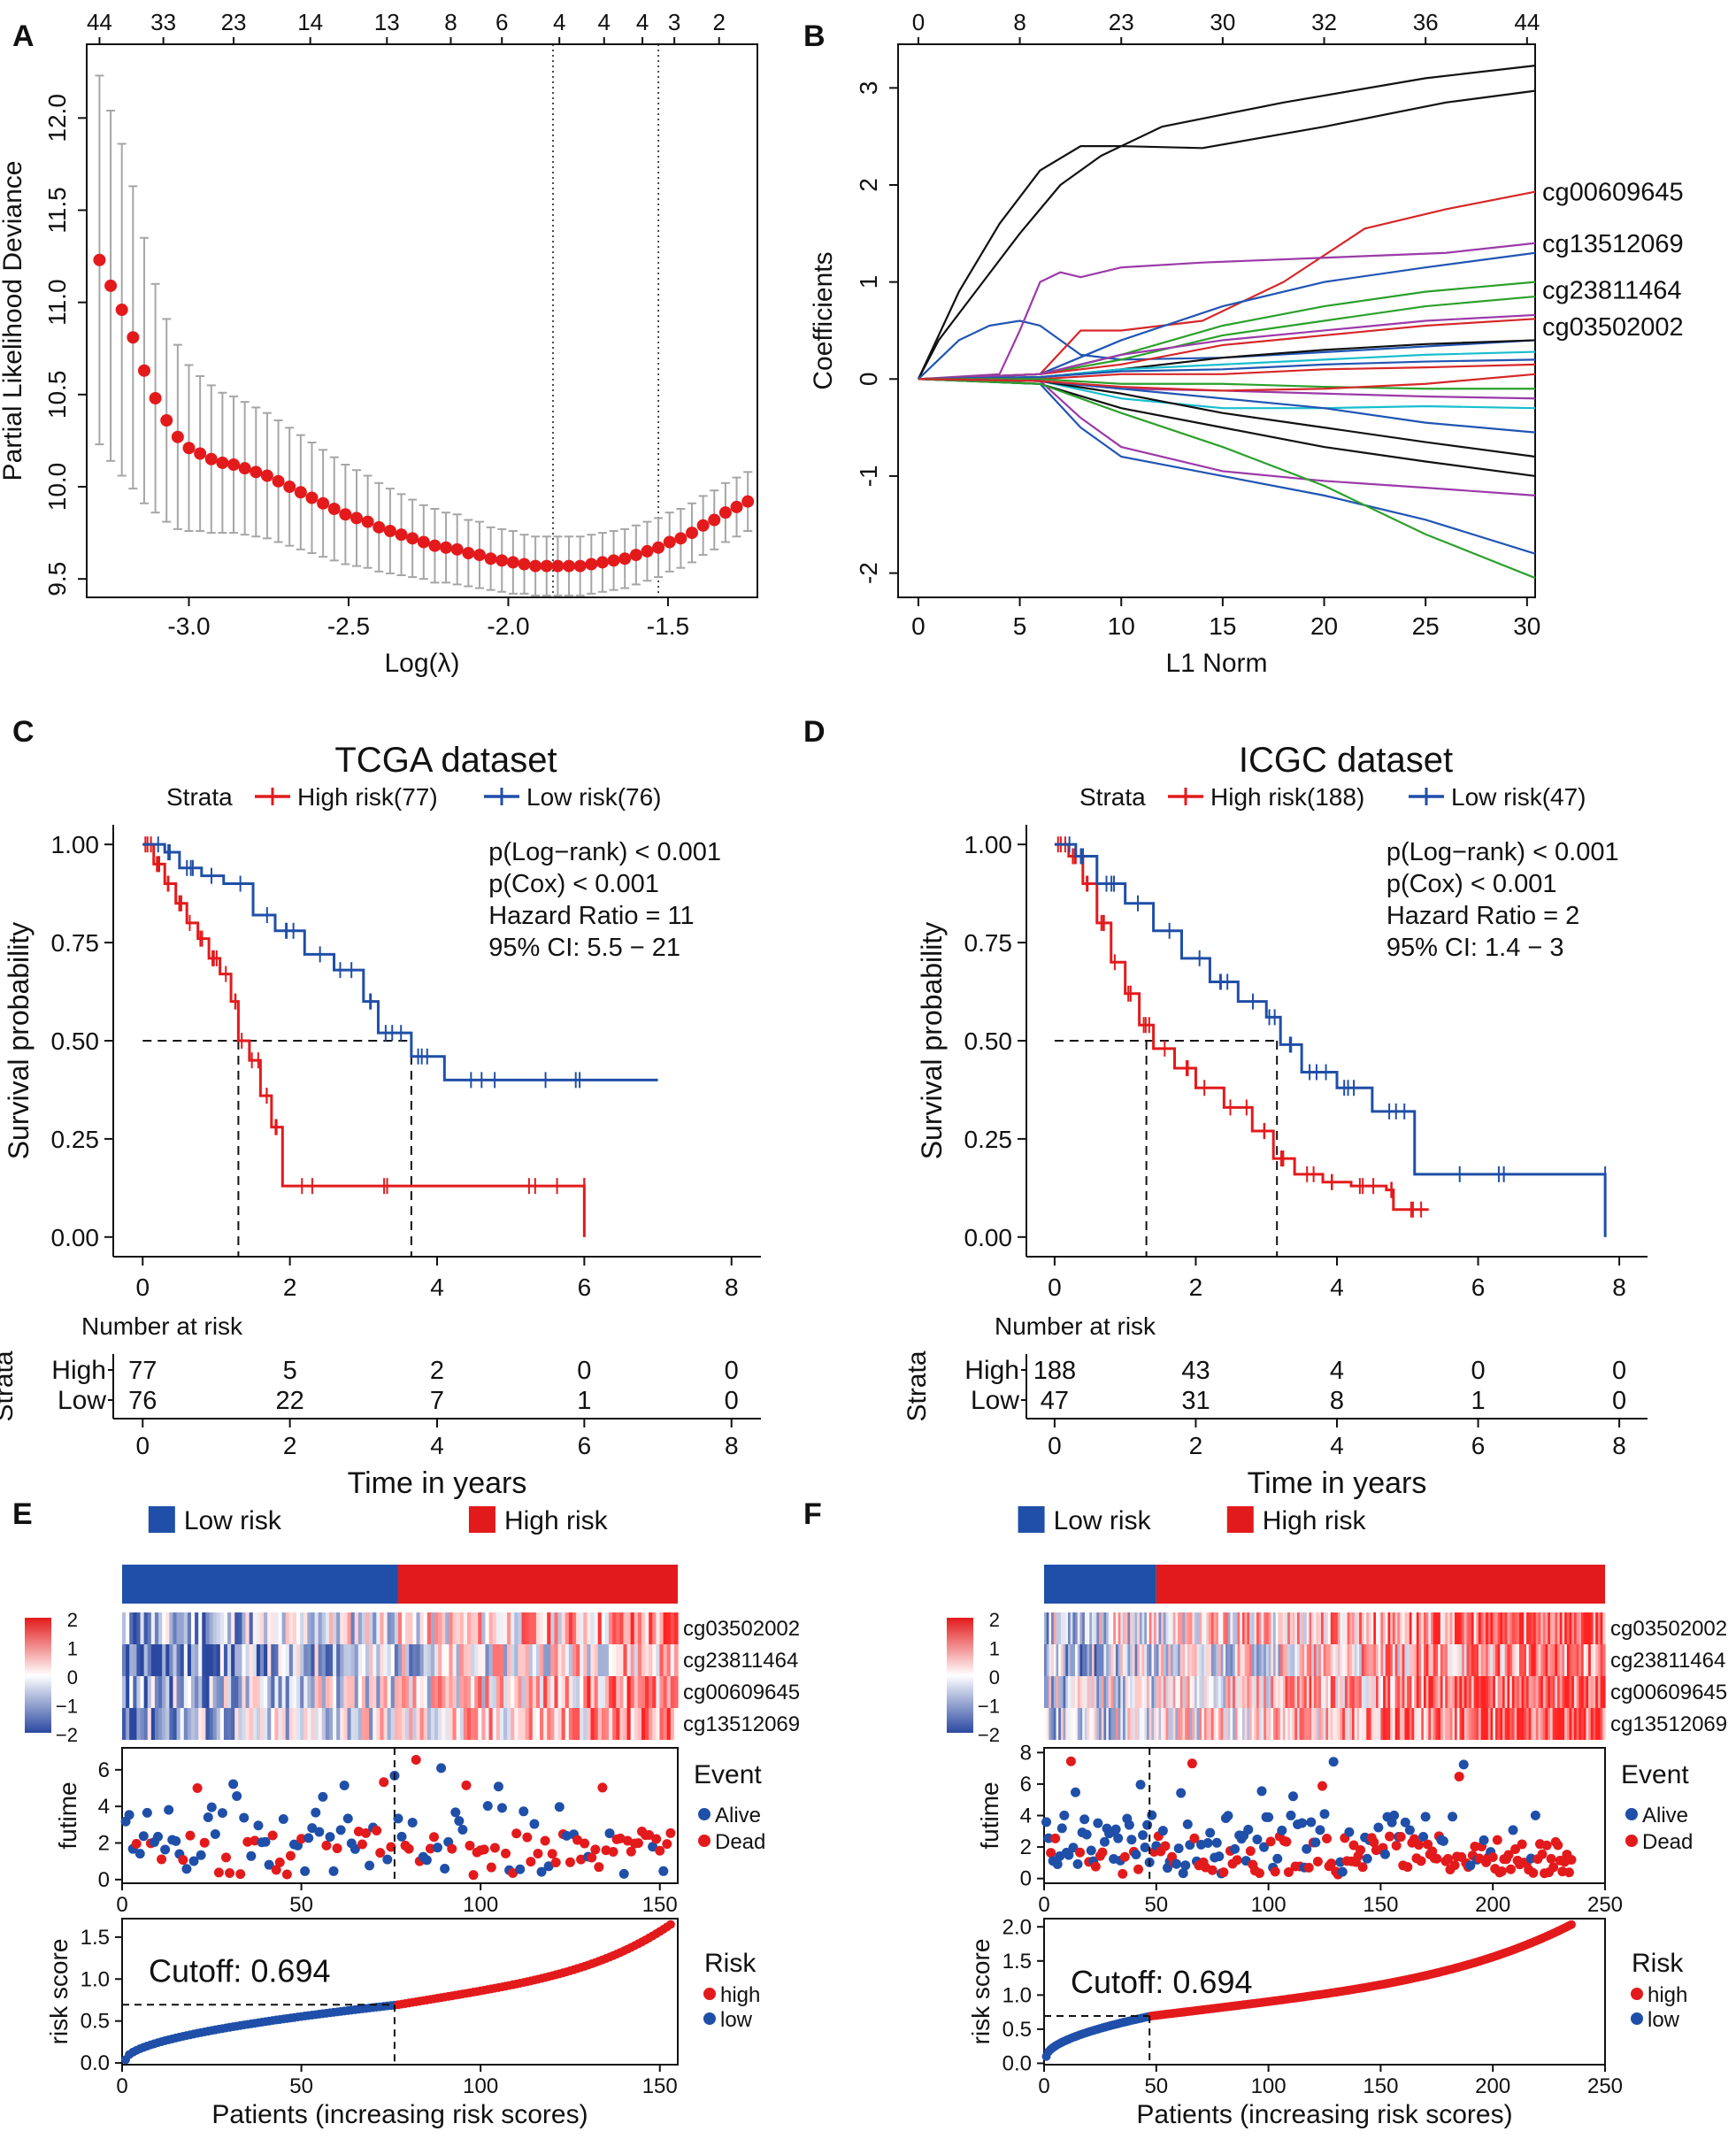  What do you see at coordinates (1076, 1326) in the screenshot?
I see `risk-table-title: Number at risk` at bounding box center [1076, 1326].